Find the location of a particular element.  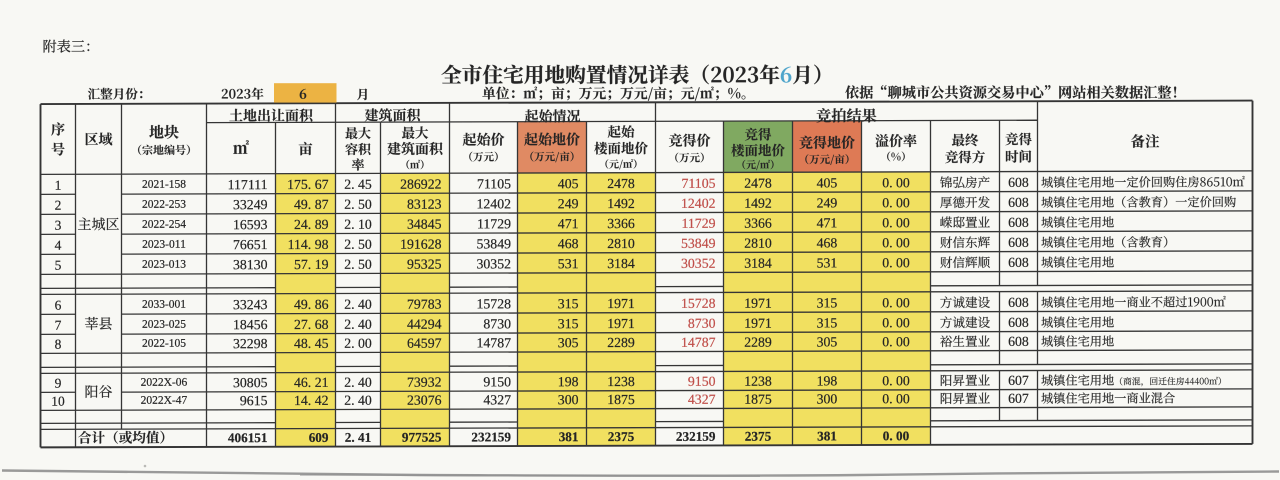

svg-text: 2810 is located at coordinates (621, 243).